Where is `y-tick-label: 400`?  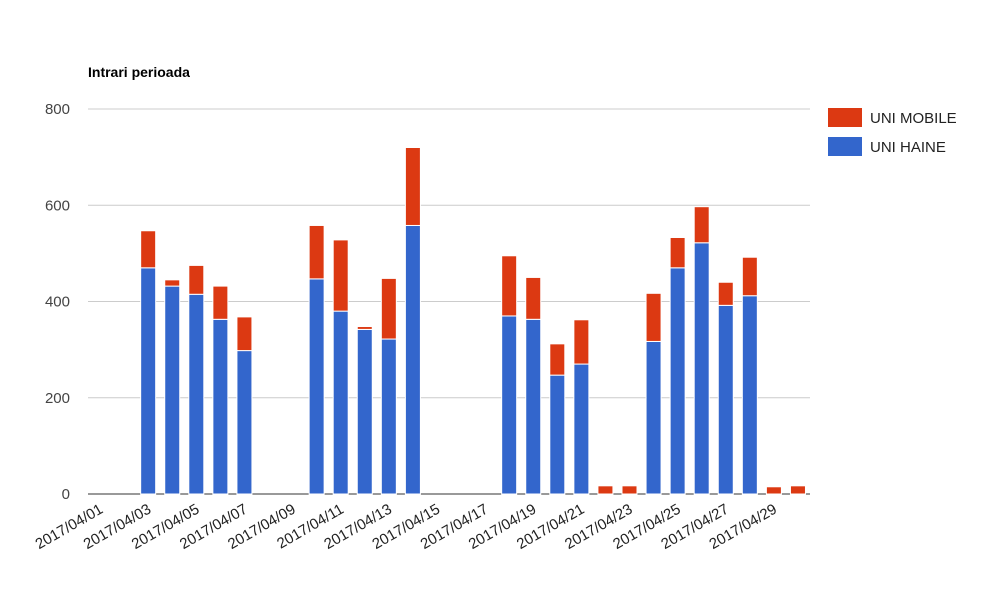
y-tick-label: 400 is located at coordinates (57, 302).